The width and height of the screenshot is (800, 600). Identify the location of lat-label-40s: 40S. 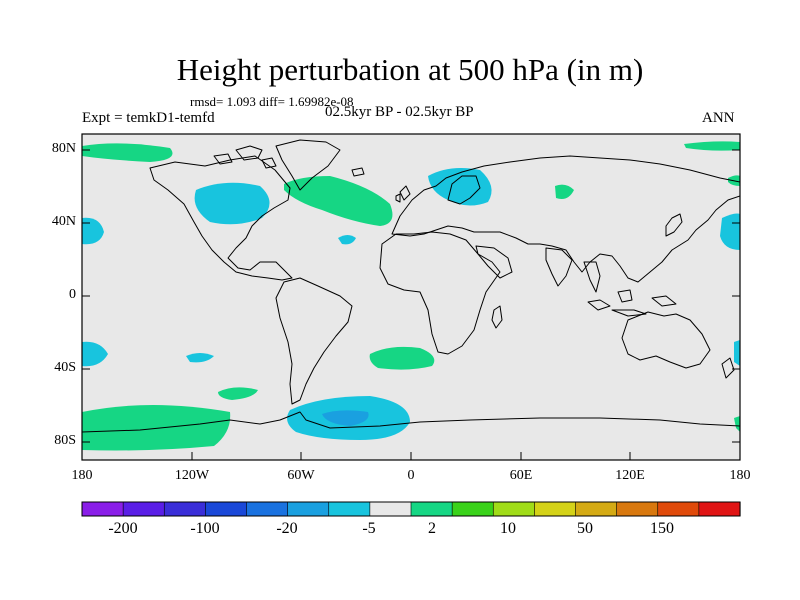
(65, 367).